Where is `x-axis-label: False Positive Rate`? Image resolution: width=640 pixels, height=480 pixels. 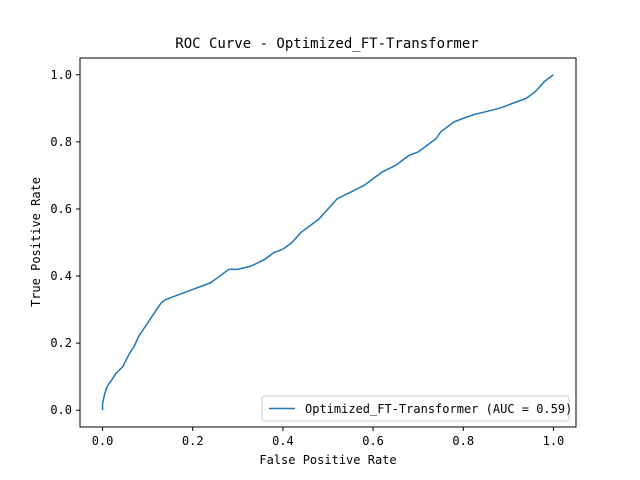 x-axis-label: False Positive Rate is located at coordinates (327, 460).